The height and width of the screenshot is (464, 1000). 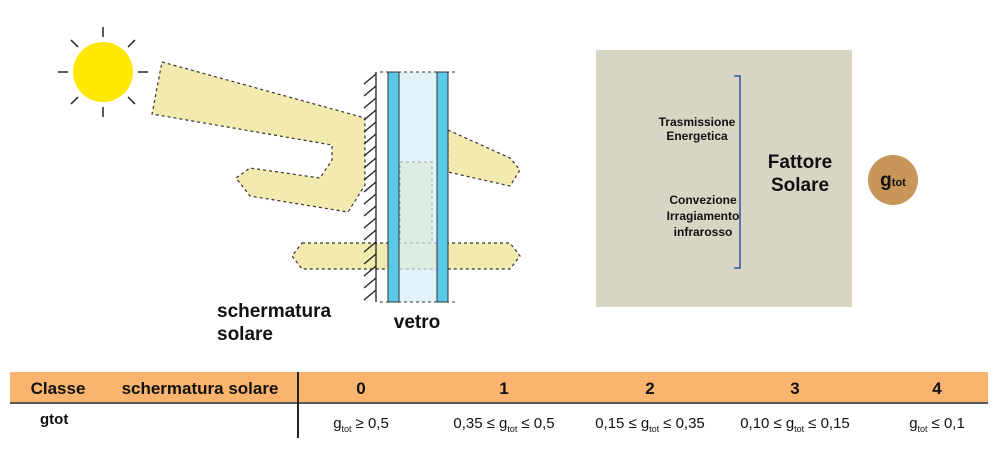 What do you see at coordinates (103, 72) in the screenshot?
I see `sun` at bounding box center [103, 72].